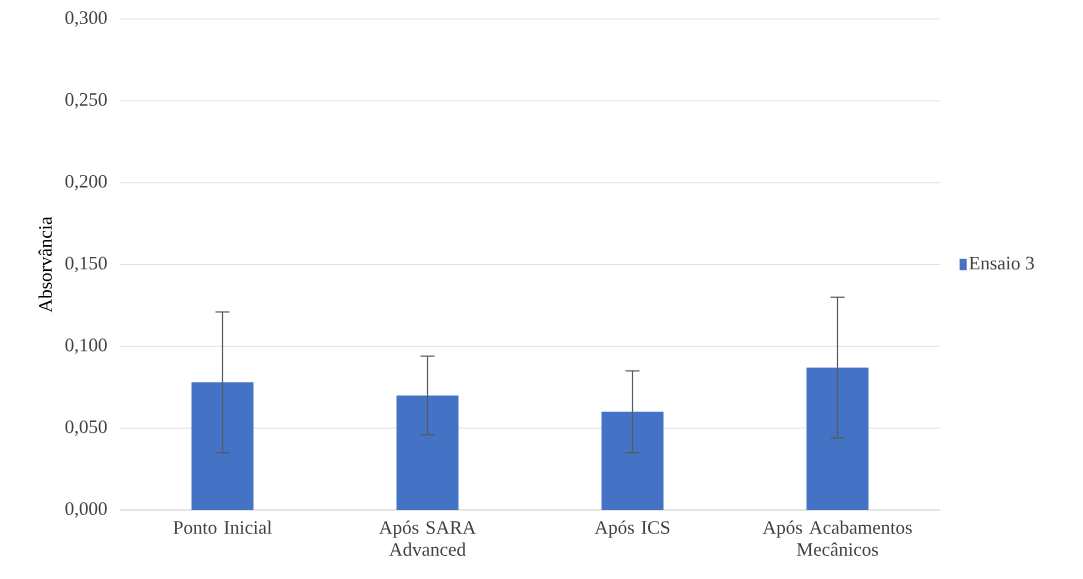 Image resolution: width=1083 pixels, height=579 pixels. I want to click on y-axis-title: Absorvância, so click(45, 264).